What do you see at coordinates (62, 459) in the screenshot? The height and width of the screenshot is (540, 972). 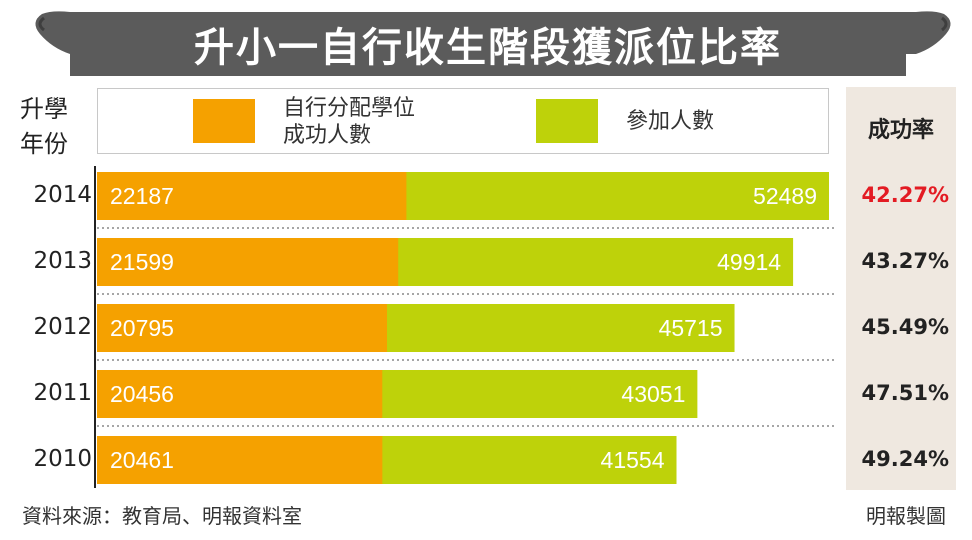 I see `year-label-2010: 2010` at bounding box center [62, 459].